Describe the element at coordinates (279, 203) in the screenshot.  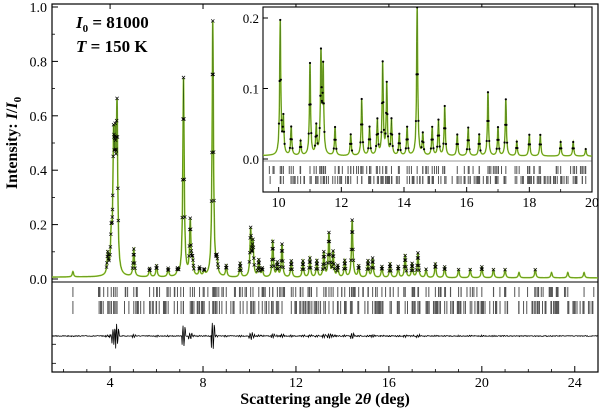
I see `inset-x-tick-label: 10` at that location.